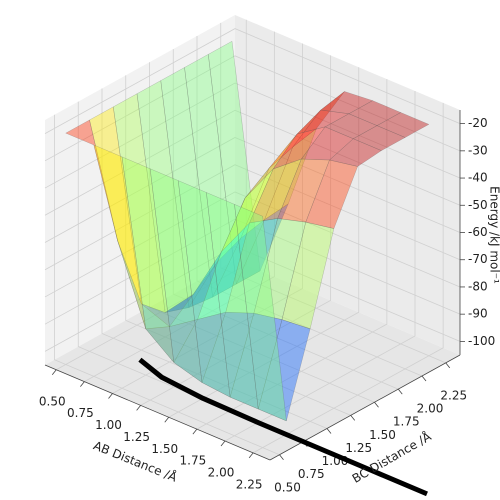 Image resolution: width=500 pixels, height=500 pixels. What do you see at coordinates (249, 484) in the screenshot?
I see `x-tick-label: 2.25` at bounding box center [249, 484].